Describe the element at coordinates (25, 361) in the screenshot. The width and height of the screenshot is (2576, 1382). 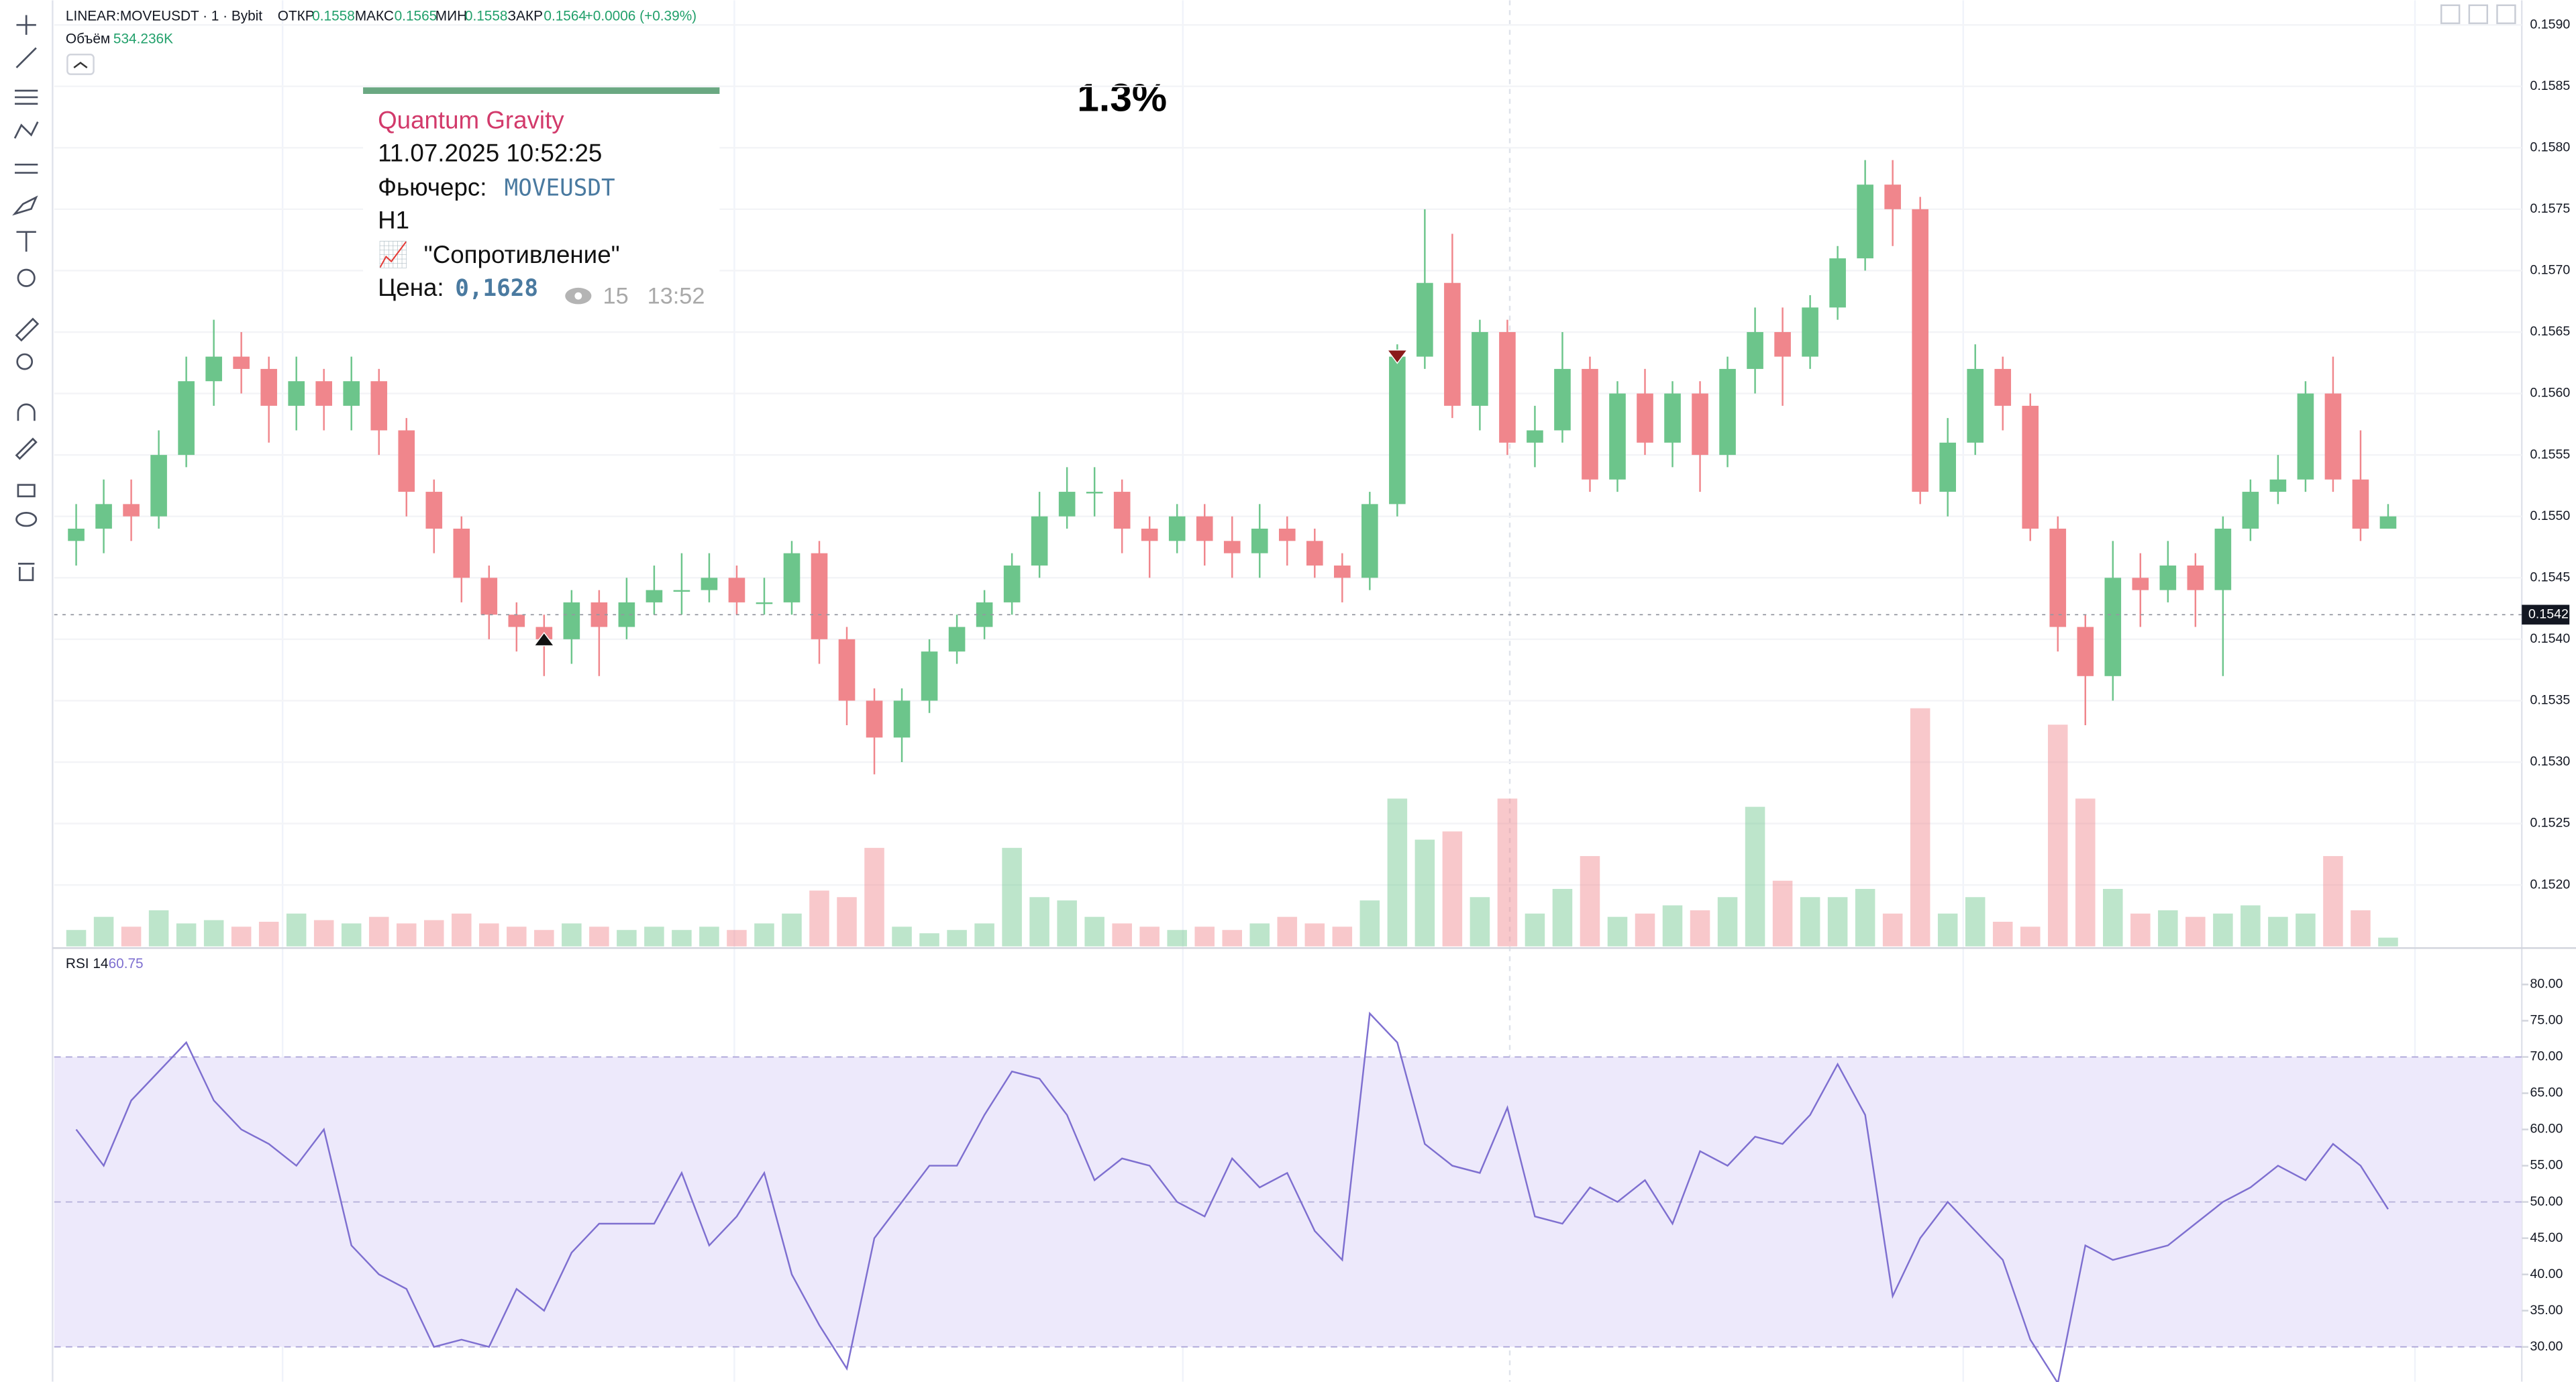
I see `zoom-tool` at that location.